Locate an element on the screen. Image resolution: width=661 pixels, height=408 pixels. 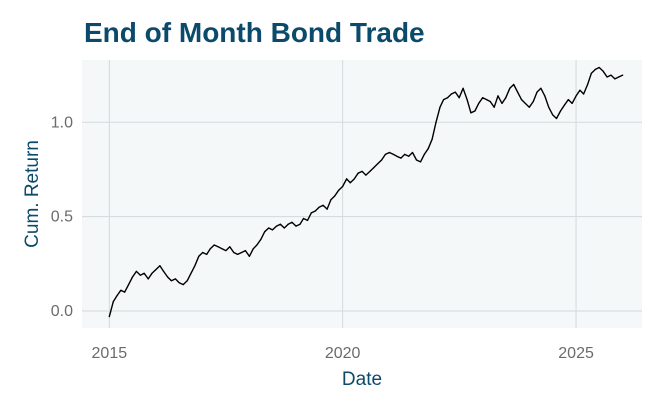
y-tick-label: 0.5 is located at coordinates (62, 217).